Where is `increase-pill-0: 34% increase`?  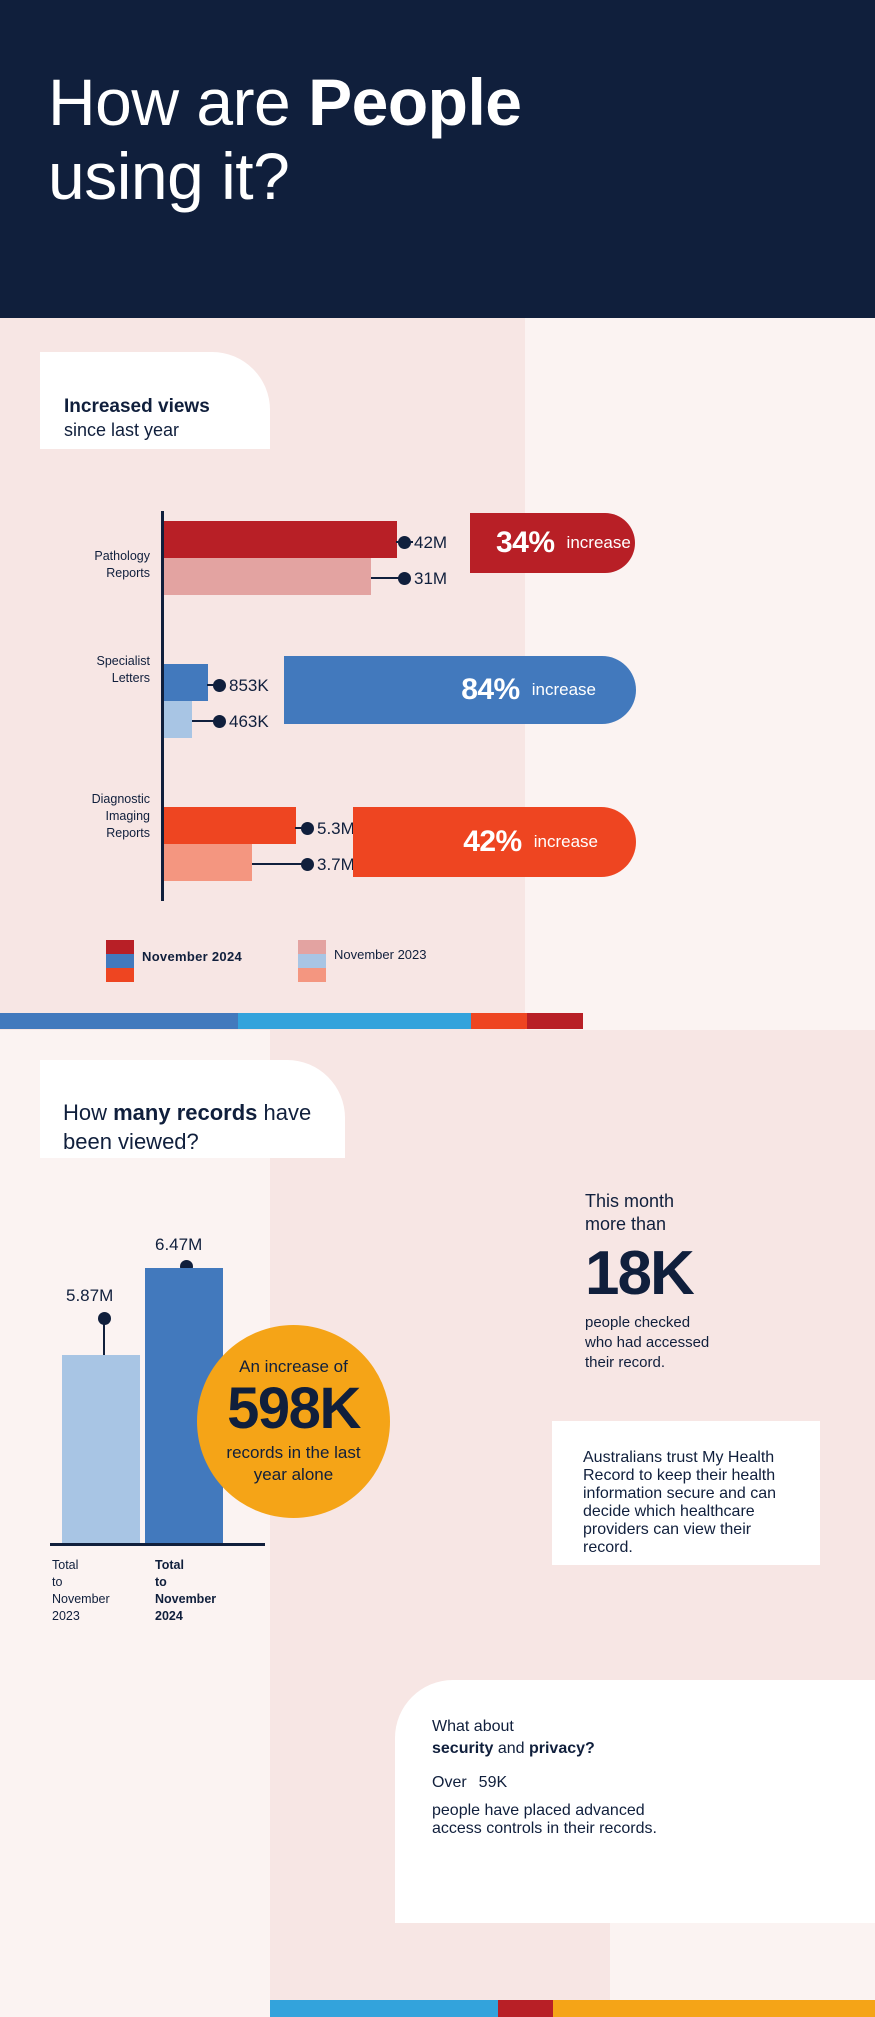 increase-pill-0: 34% increase is located at coordinates (552, 543).